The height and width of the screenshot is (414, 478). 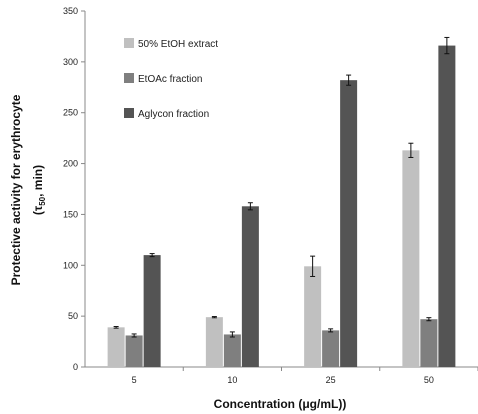 What do you see at coordinates (74, 189) in the screenshot?
I see `y-ticks: 0 50 100 150 200 250 300 350` at bounding box center [74, 189].